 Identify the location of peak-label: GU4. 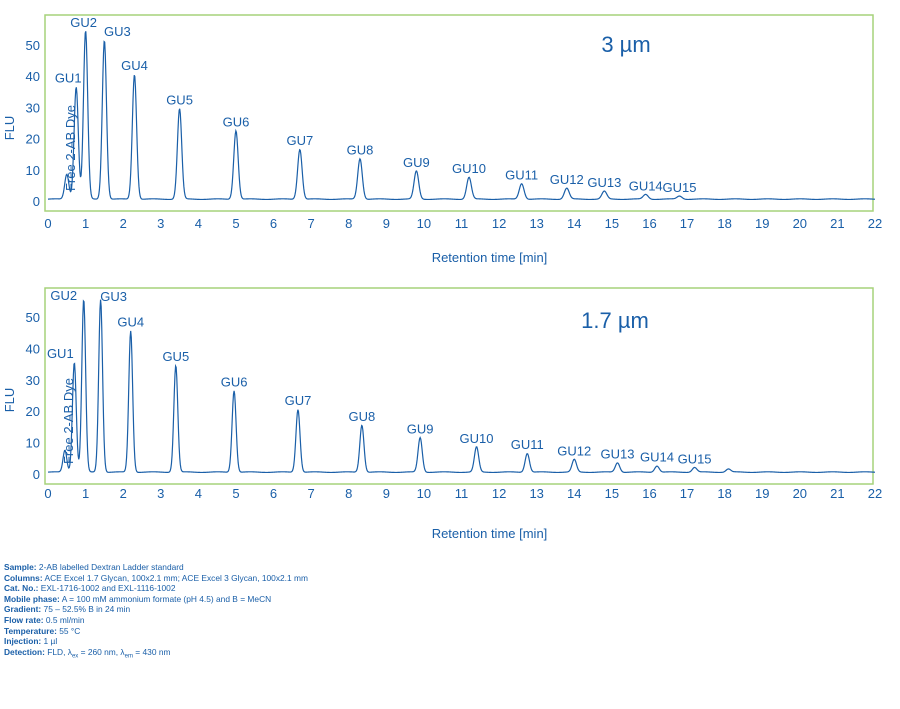
(134, 65).